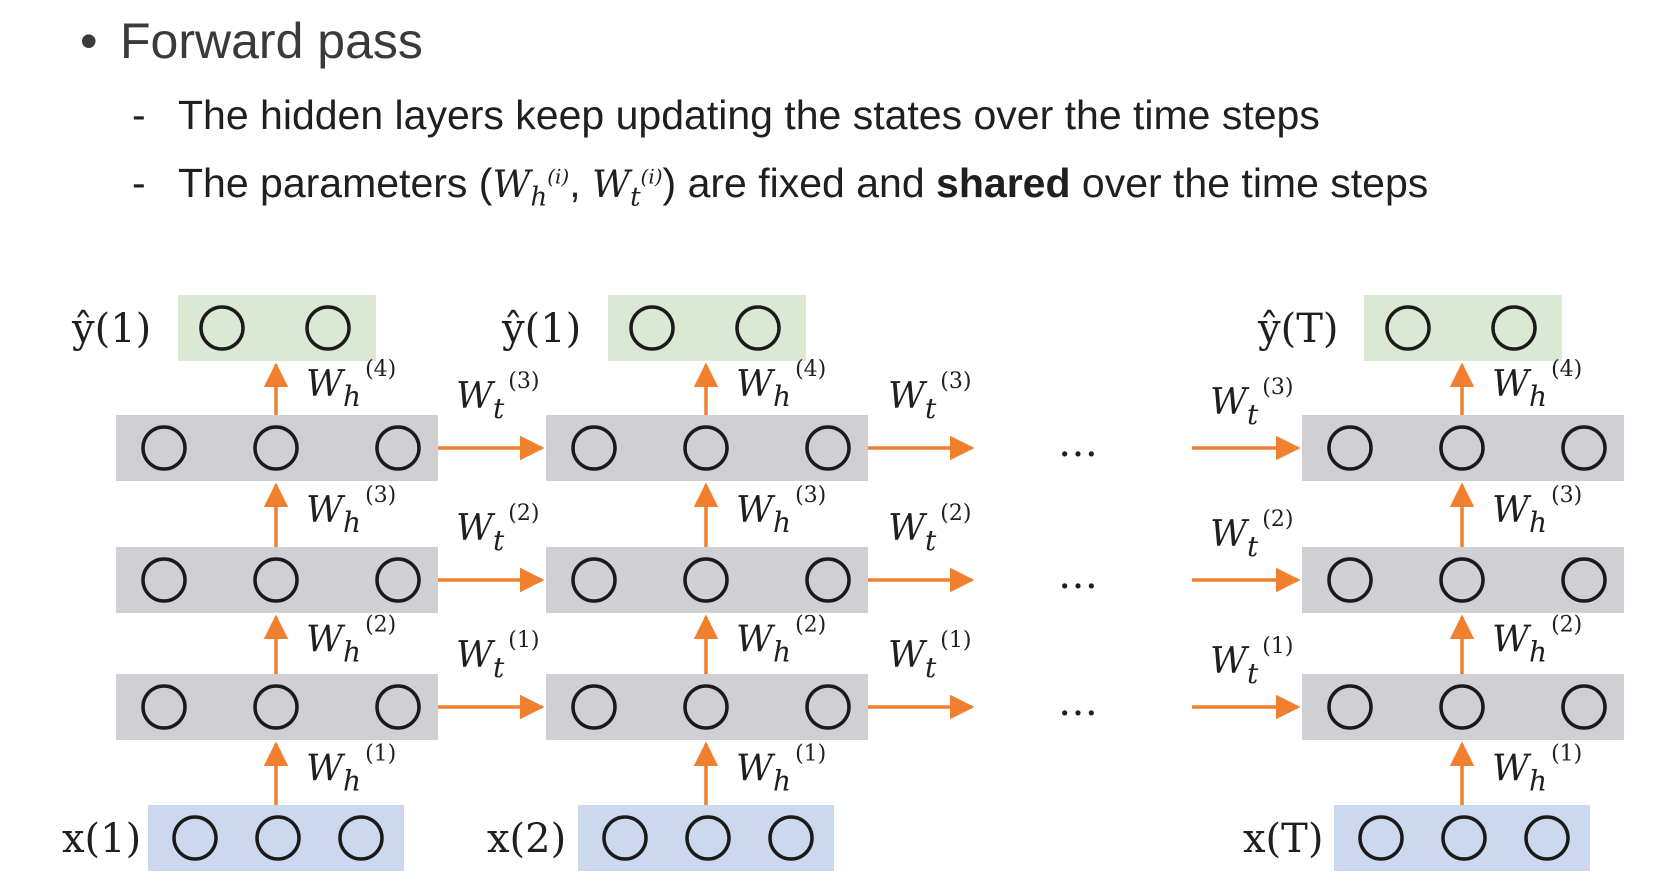  Describe the element at coordinates (799, 183) in the screenshot. I see `point-2-mid: ) are fixed and` at that location.